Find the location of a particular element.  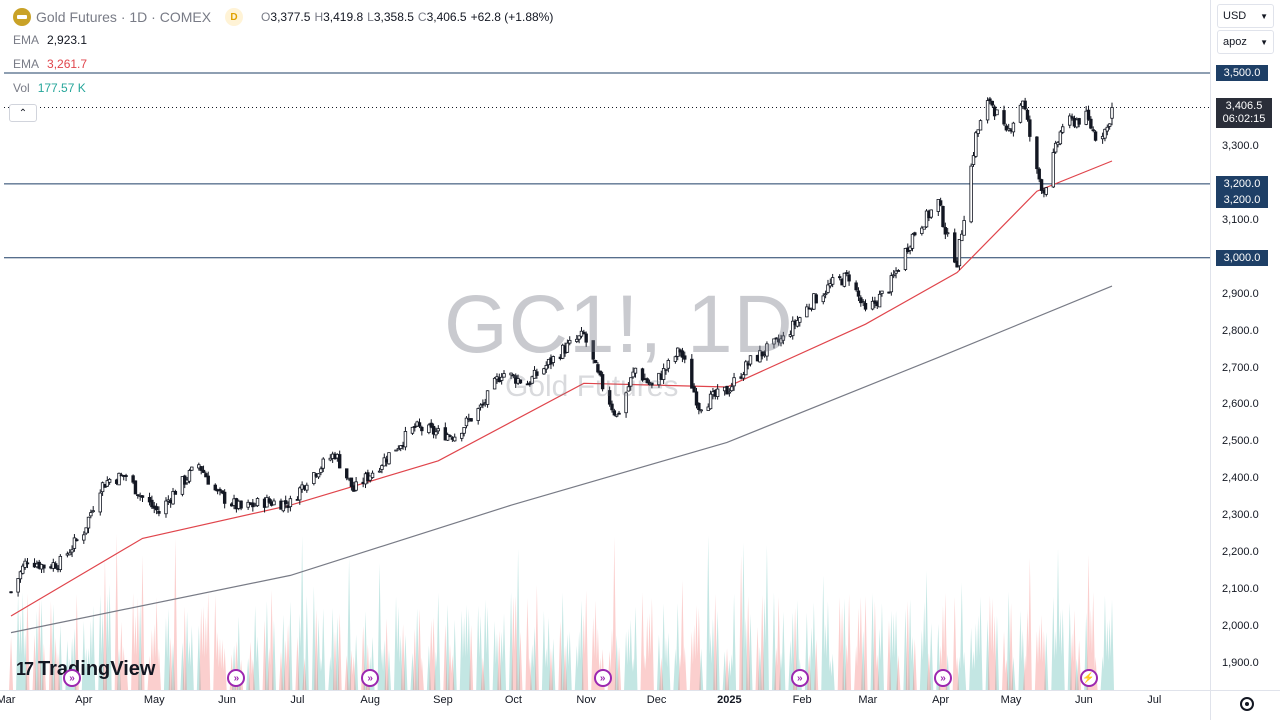

last-price-tag: 3,406.5 06:02:15 is located at coordinates (1244, 113).